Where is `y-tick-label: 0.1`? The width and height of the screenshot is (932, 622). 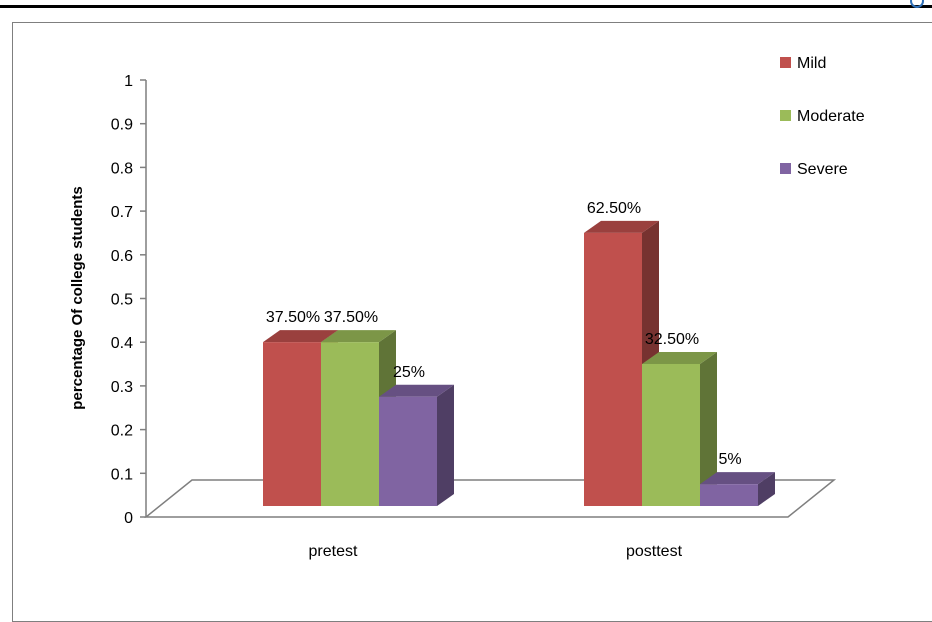
y-tick-label: 0.1 is located at coordinates (122, 474).